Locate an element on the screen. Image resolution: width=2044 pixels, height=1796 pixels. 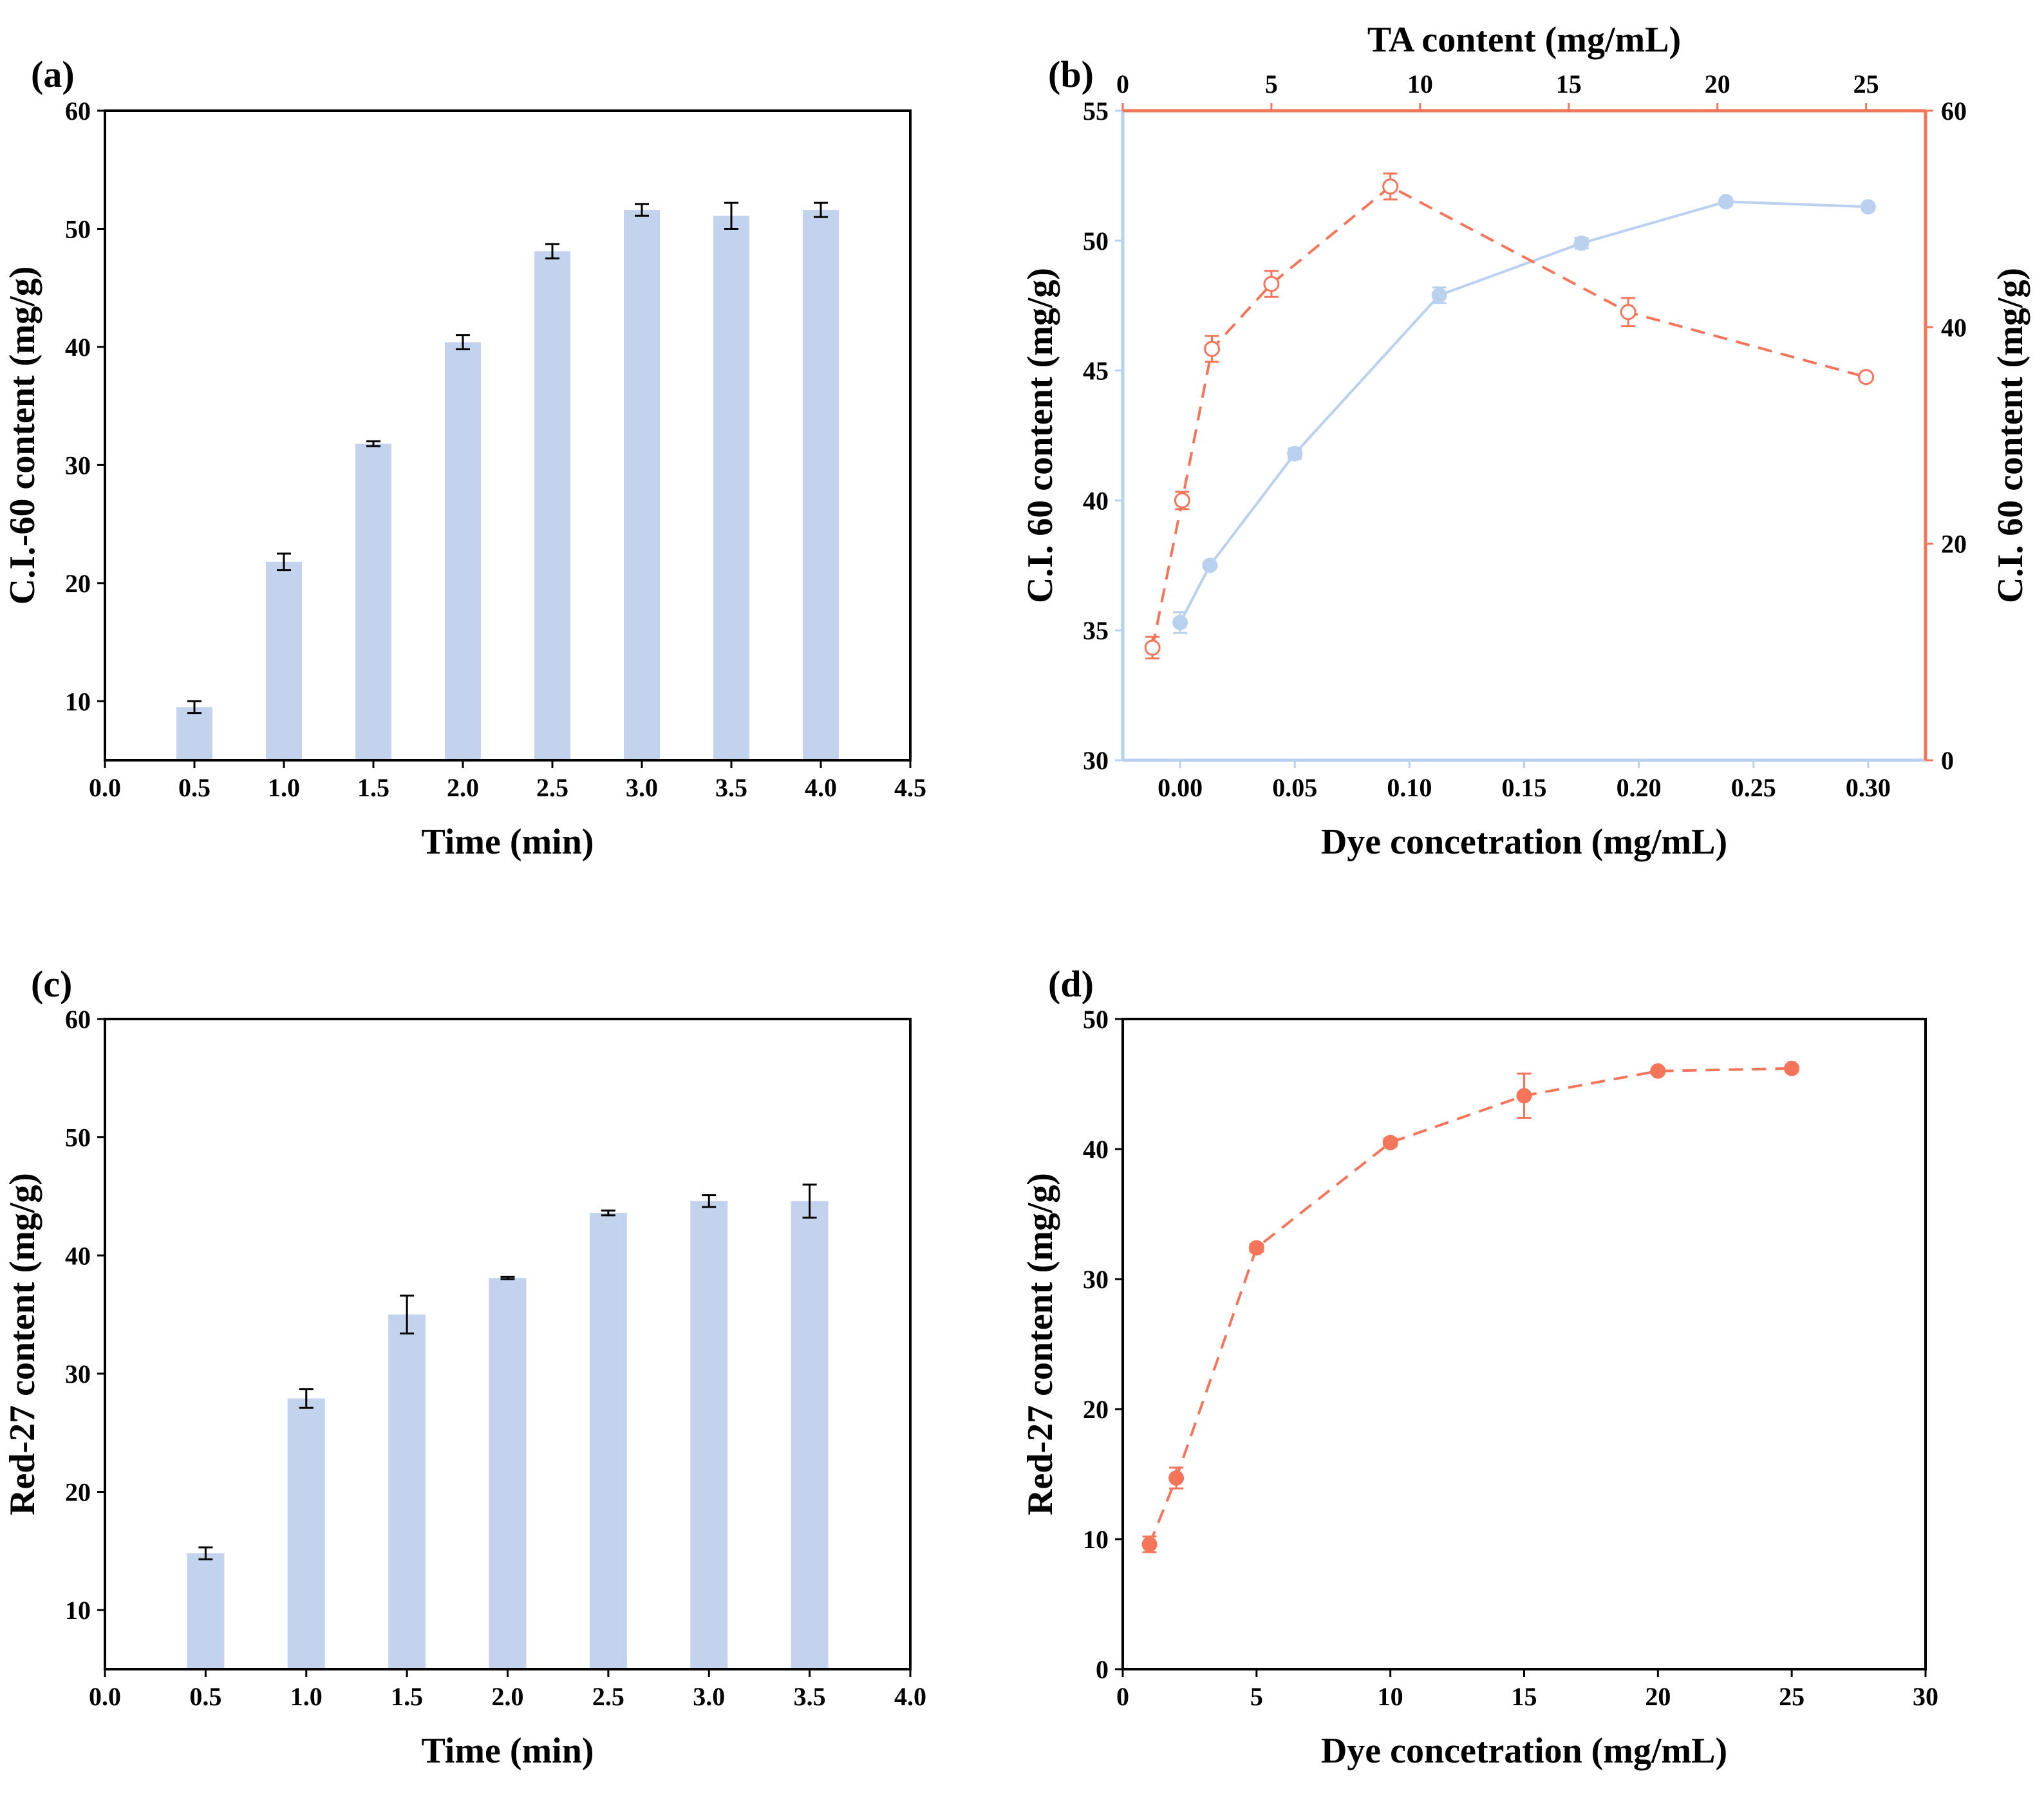
x-tick-label: 0.05 is located at coordinates (1294, 787).